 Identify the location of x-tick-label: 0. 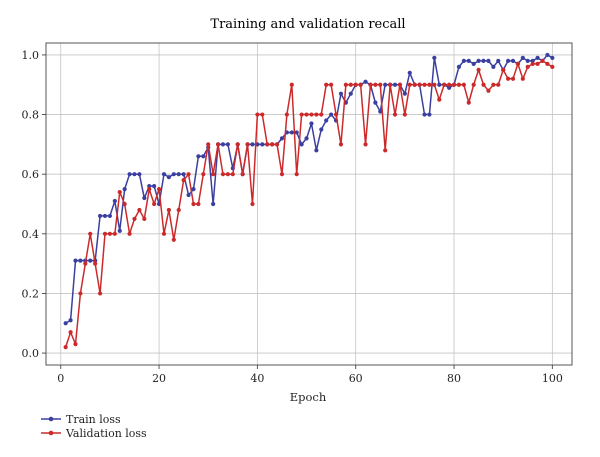
(60, 378).